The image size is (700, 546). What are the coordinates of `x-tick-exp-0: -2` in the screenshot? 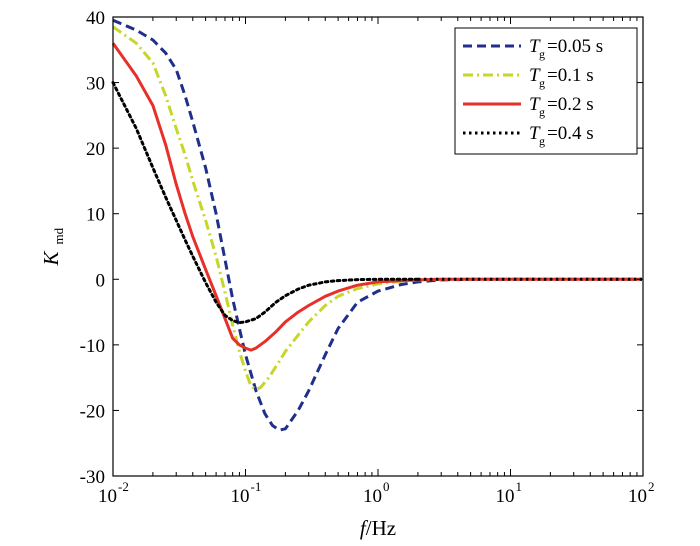 It's located at (123, 486).